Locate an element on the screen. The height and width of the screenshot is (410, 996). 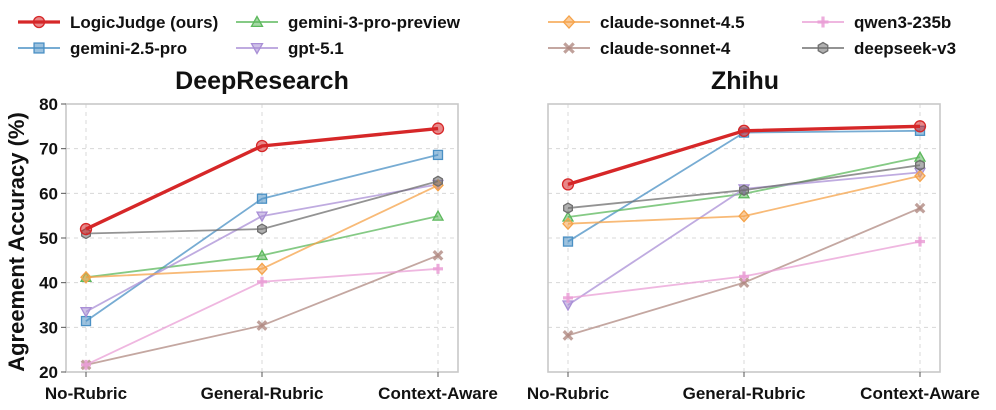
legend-label: deepseek-v3 is located at coordinates (905, 48).